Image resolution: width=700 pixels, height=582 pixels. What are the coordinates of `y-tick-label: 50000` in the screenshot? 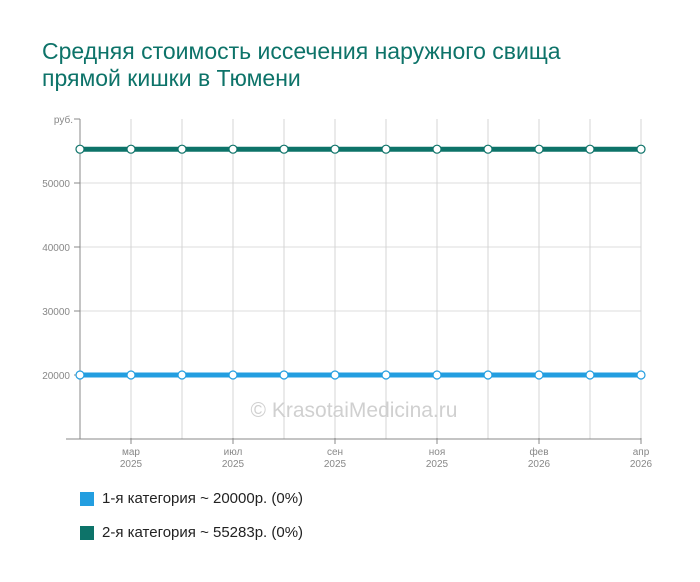 It's located at (56, 184).